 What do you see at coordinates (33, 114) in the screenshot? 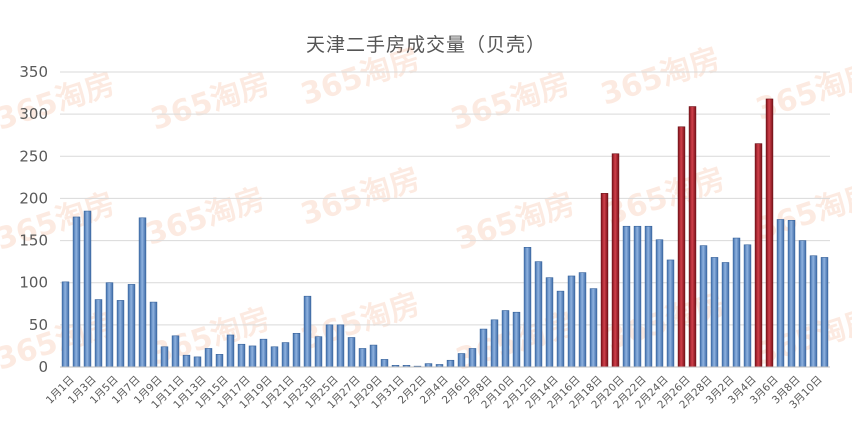
I see `y-tick-label: 300` at bounding box center [33, 114].